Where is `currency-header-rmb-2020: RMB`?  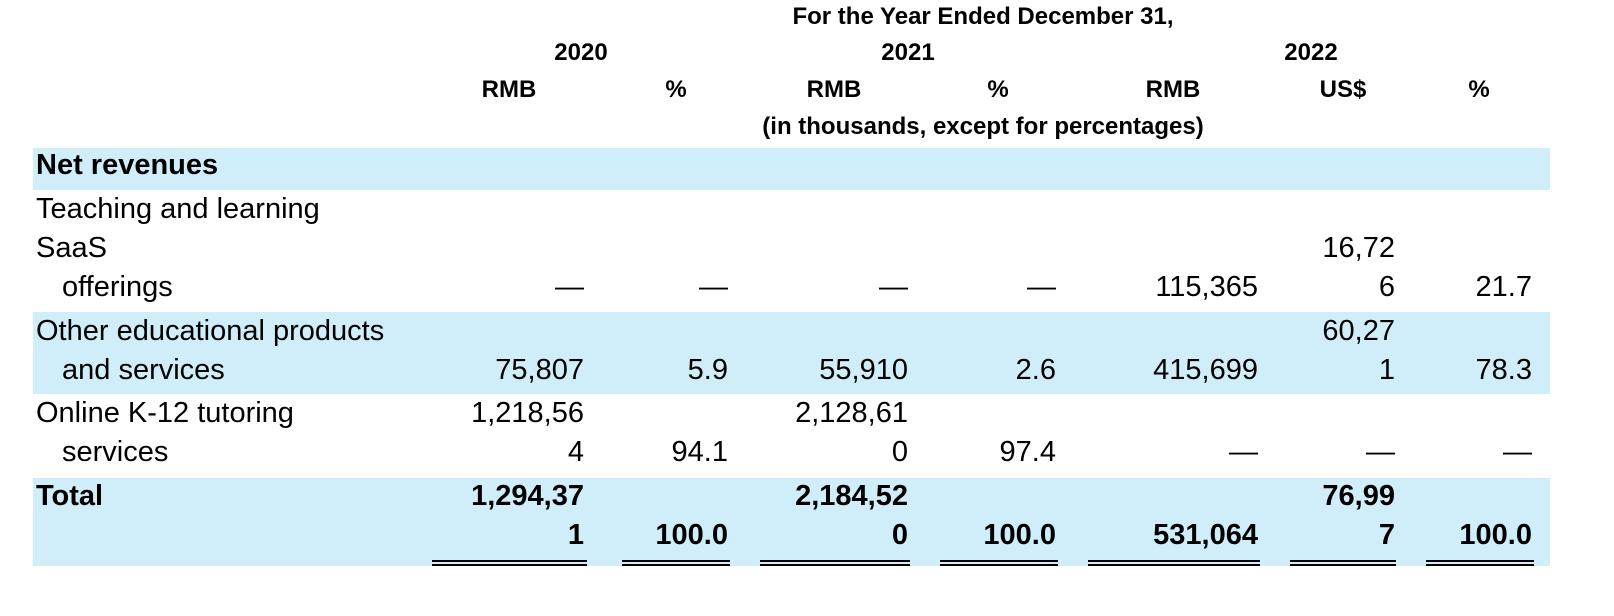
currency-header-rmb-2020: RMB is located at coordinates (509, 89).